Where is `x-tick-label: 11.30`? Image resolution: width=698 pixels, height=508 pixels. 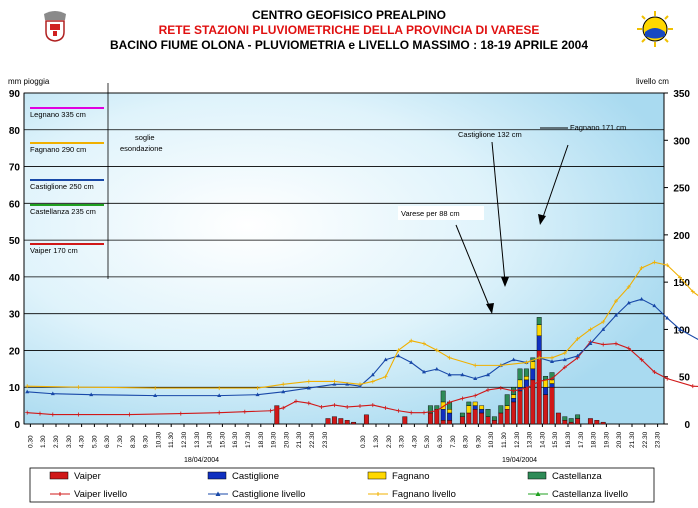
x-tick-label: 11.30 is located at coordinates (504, 440).